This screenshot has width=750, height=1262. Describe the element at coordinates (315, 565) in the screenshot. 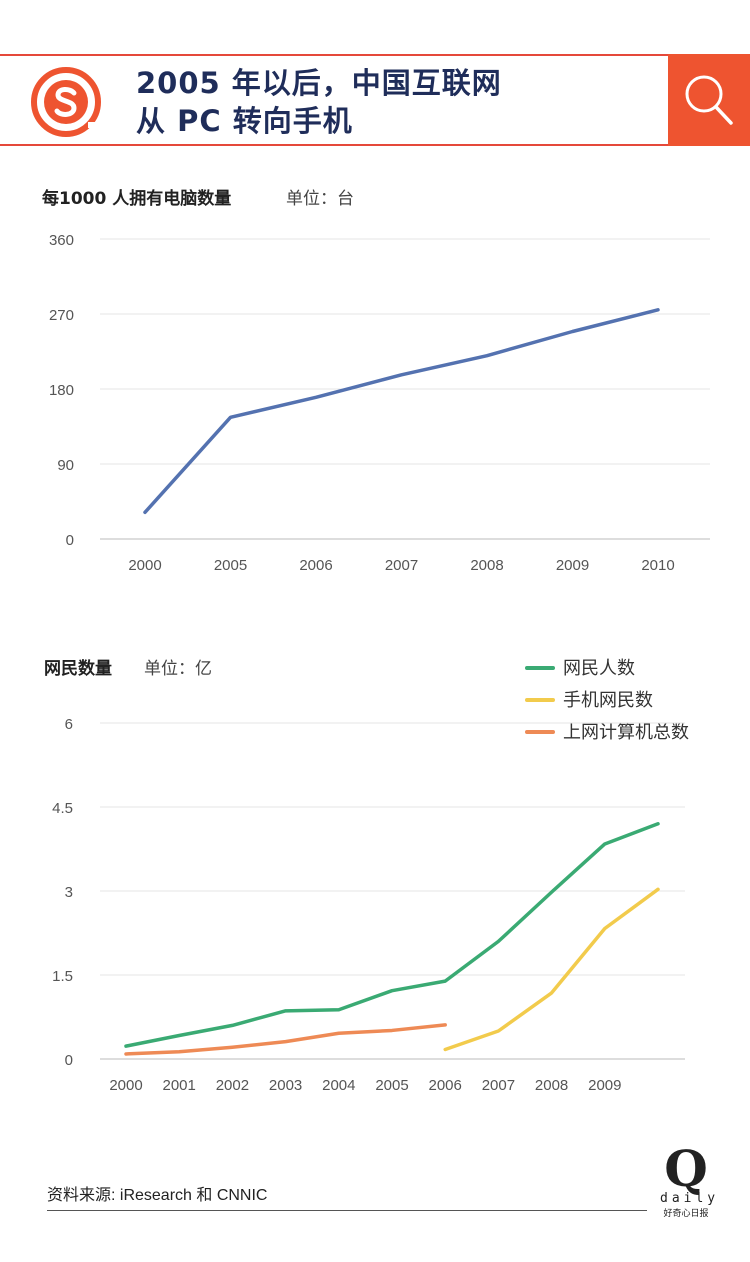

I see `chart1-xtick: 2006` at that location.